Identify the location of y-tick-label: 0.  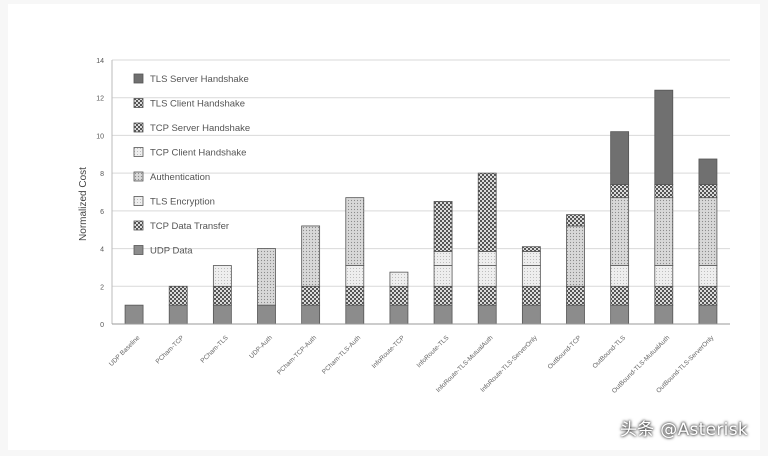
(102, 325).